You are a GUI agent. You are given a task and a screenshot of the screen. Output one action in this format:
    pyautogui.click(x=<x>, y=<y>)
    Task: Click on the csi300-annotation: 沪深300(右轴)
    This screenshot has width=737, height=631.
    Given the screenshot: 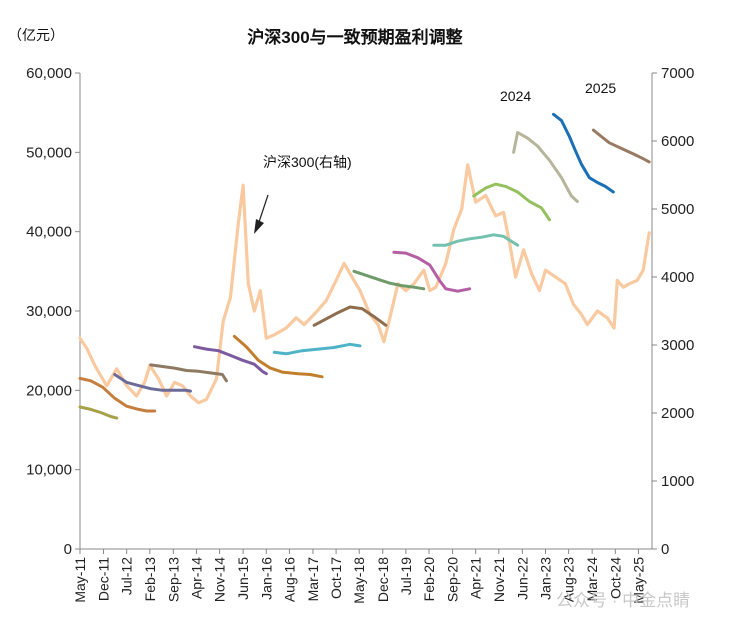 What is the action you would take?
    pyautogui.click(x=307, y=162)
    